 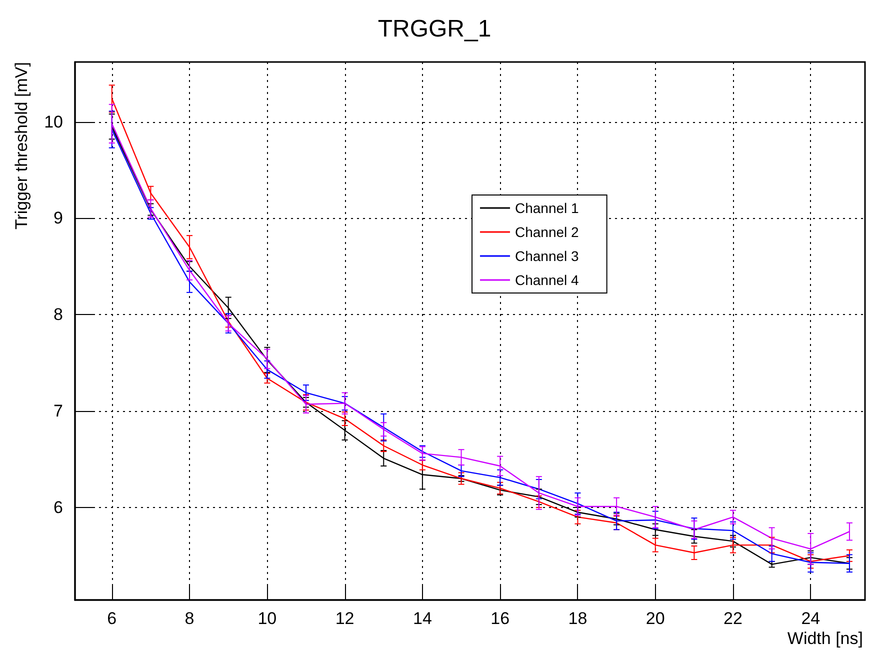 I want to click on x-tick-label: 22, so click(x=733, y=618).